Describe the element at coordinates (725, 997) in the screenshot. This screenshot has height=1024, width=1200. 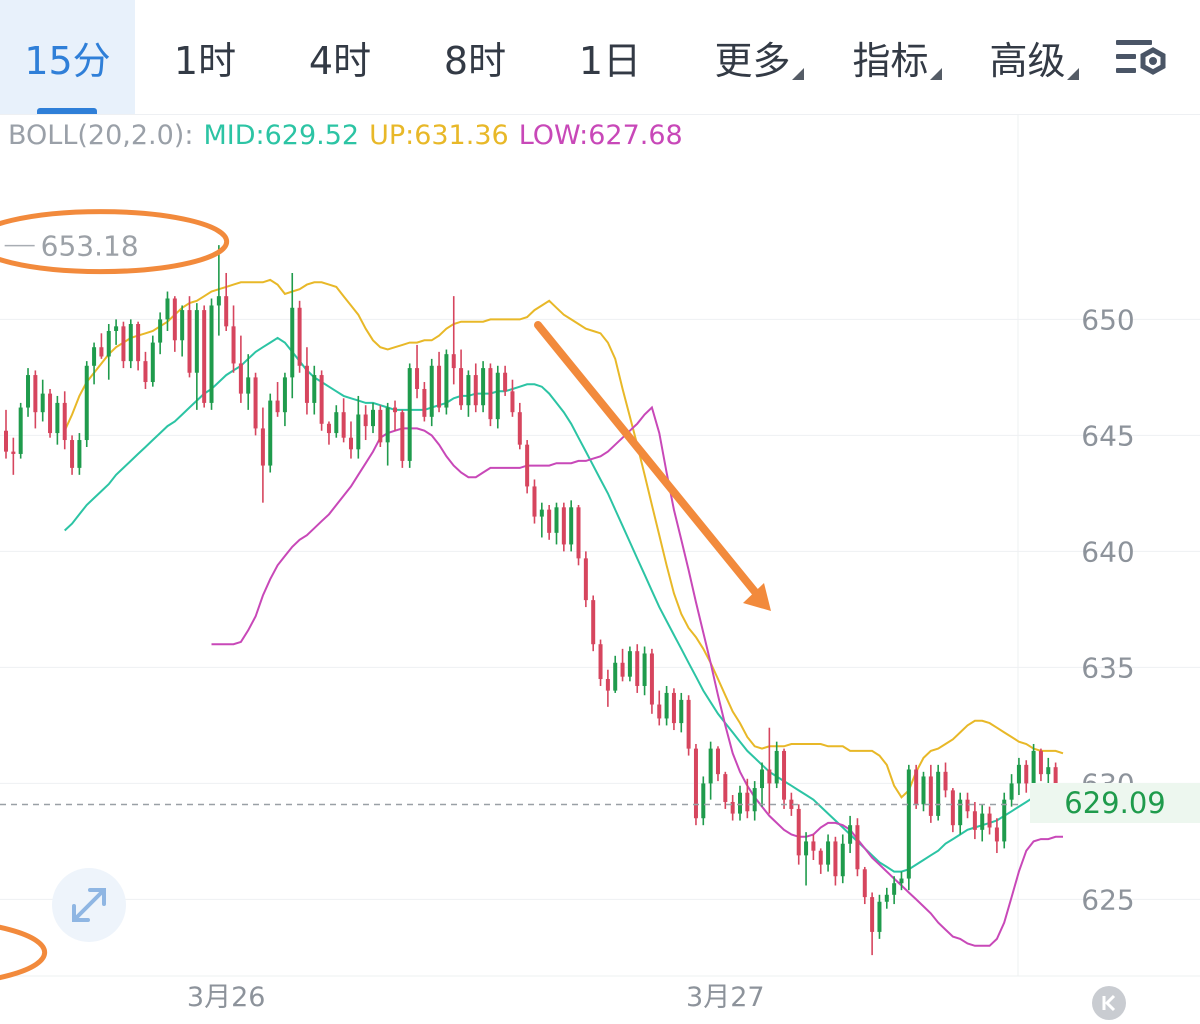
I see `x-tick-label: 3月27` at that location.